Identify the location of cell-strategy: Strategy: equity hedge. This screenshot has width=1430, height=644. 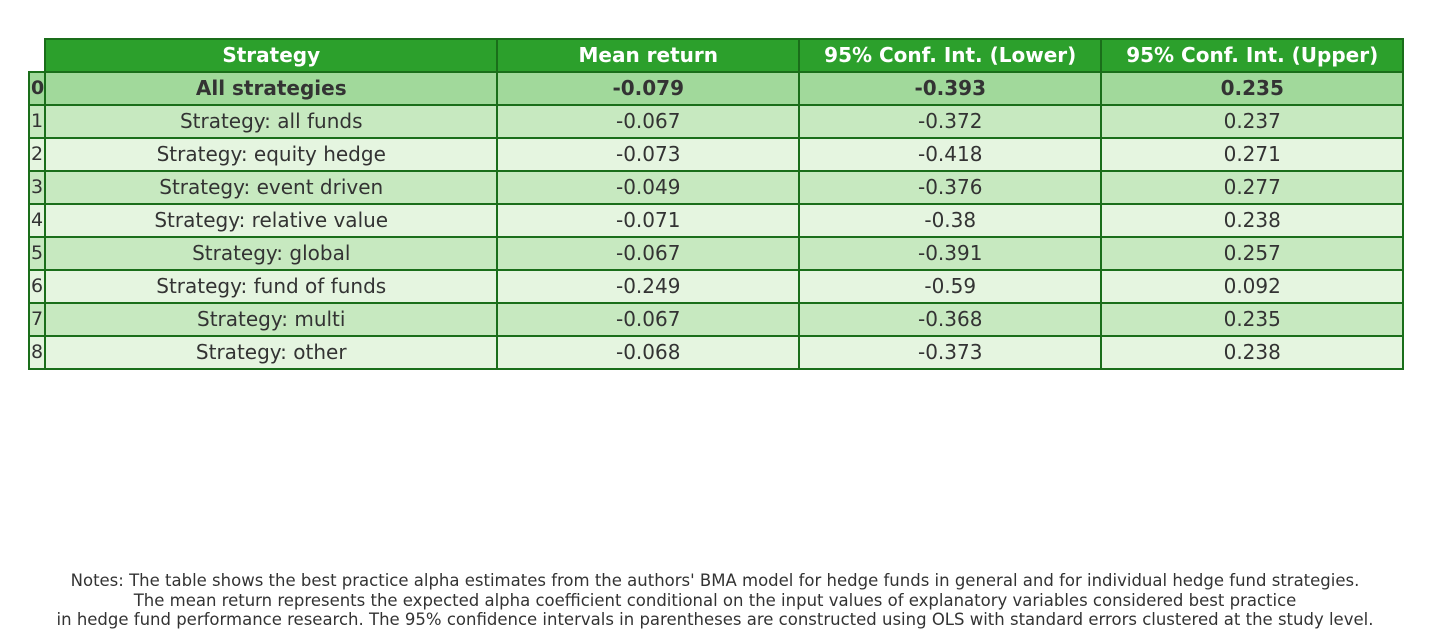
(271, 154).